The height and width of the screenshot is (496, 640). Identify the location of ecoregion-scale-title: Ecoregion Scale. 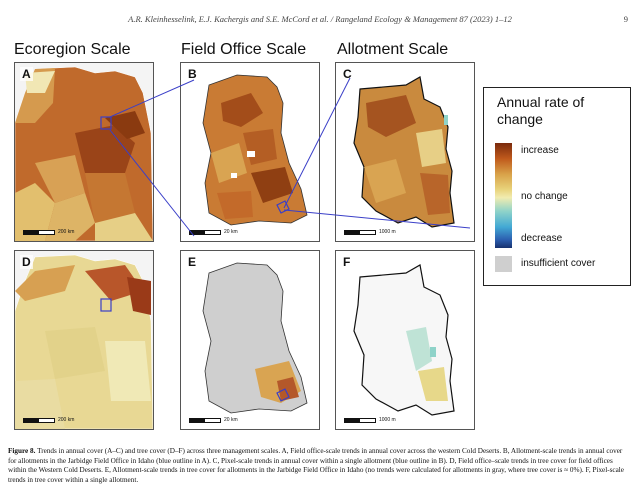
(72, 49).